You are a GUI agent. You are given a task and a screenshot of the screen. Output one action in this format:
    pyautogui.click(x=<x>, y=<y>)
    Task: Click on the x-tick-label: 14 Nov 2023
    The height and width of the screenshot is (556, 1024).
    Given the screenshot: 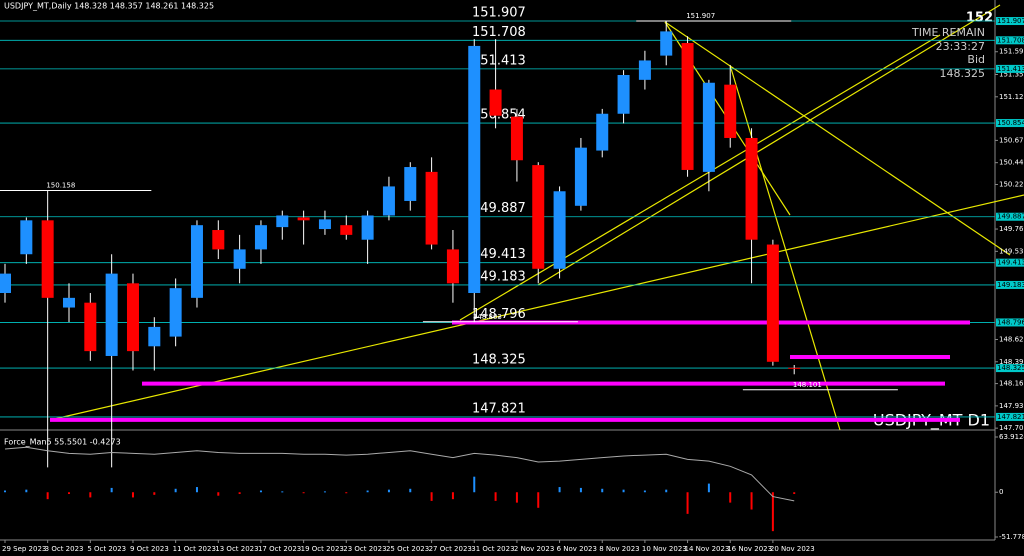 What is the action you would take?
    pyautogui.click(x=707, y=549)
    